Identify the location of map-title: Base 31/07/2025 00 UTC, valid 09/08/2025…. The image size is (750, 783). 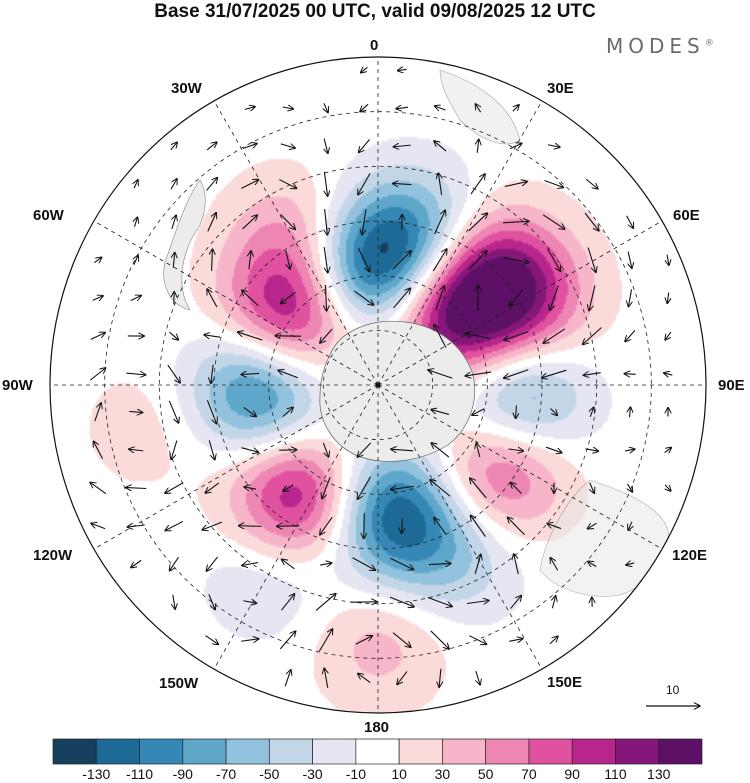
(375, 11).